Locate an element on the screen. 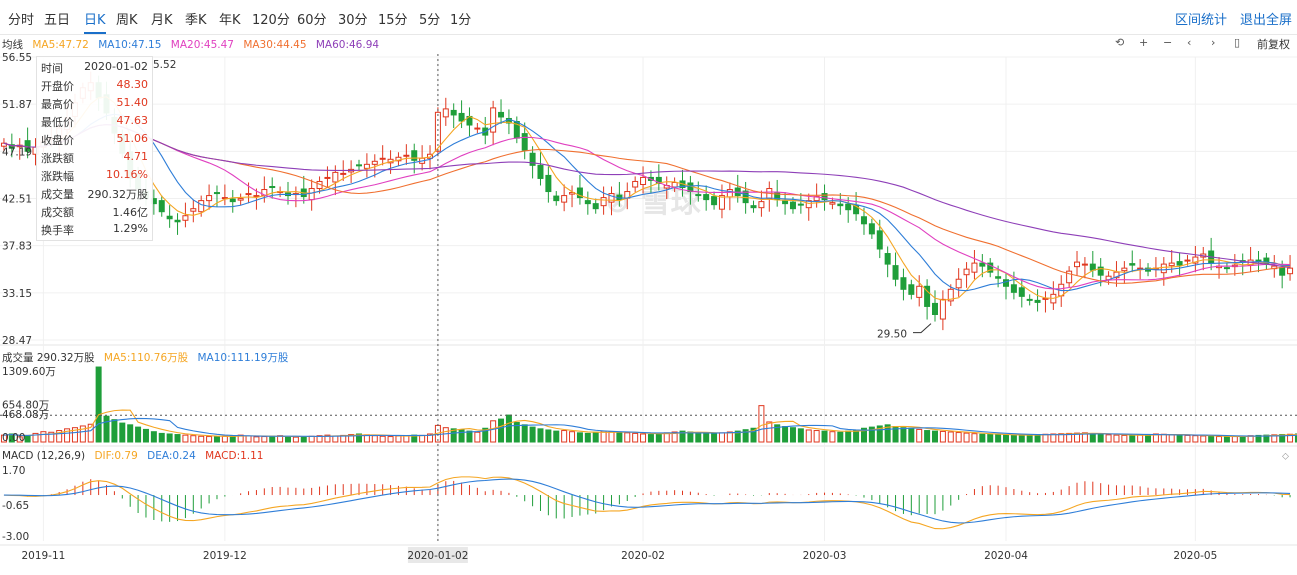 The width and height of the screenshot is (1297, 575). low-point-label: 29.50 is located at coordinates (892, 335).